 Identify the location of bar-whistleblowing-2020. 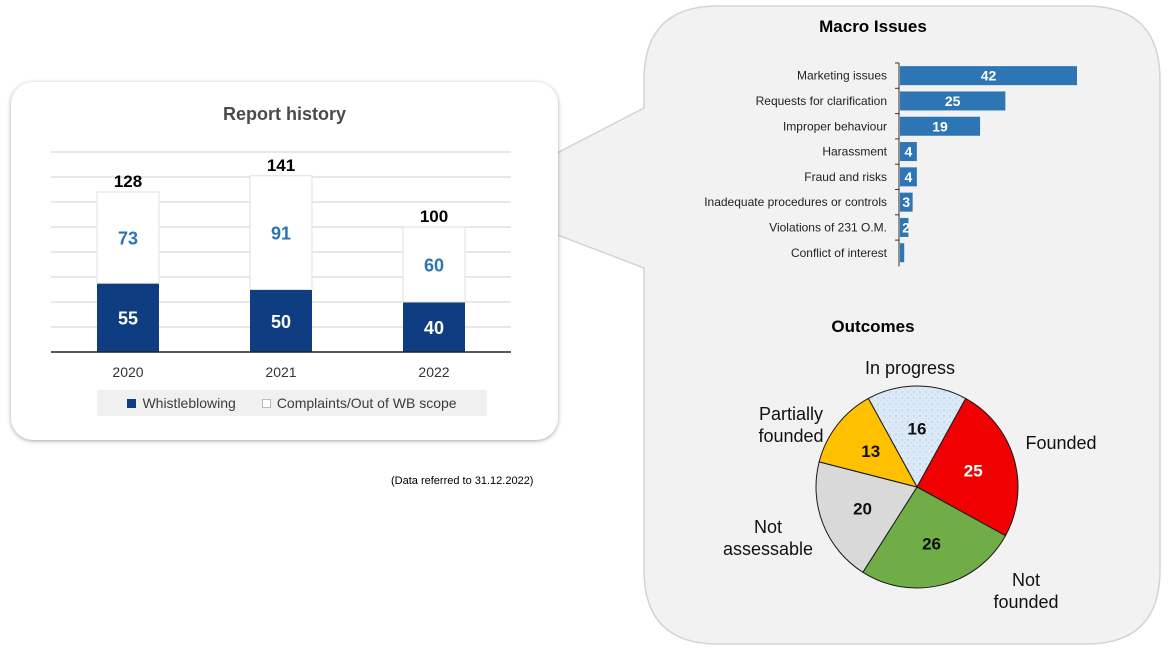
(128, 317).